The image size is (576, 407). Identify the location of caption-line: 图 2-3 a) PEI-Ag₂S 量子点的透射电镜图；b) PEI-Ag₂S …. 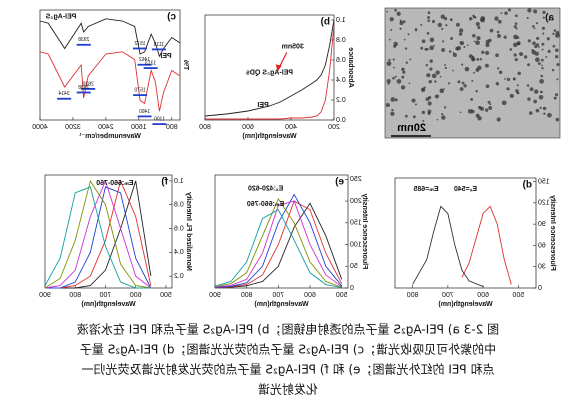
(288, 329).